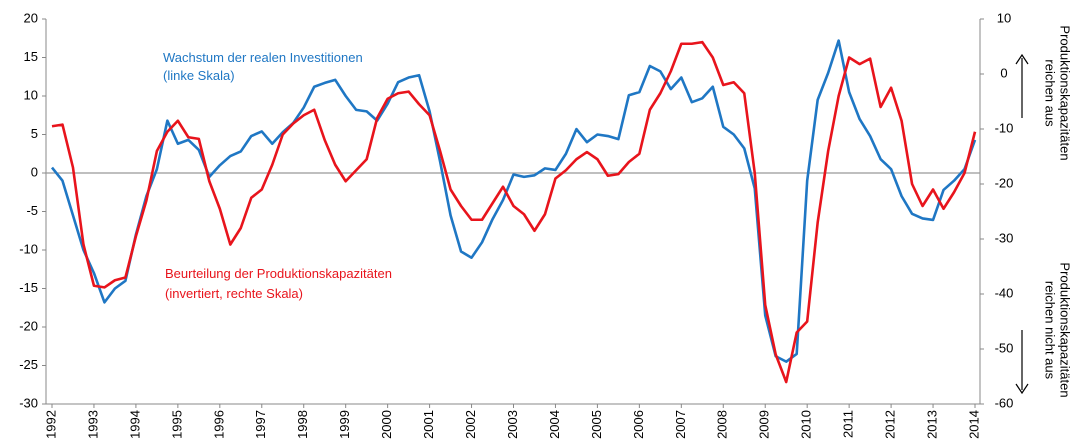  I want to click on y-tick-label: 15, so click(31, 56).